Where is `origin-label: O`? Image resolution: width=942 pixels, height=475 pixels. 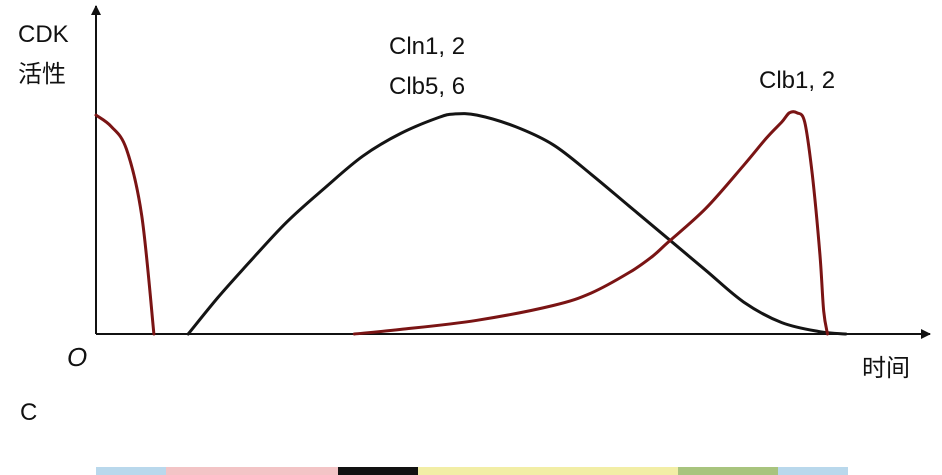 origin-label: O is located at coordinates (77, 357).